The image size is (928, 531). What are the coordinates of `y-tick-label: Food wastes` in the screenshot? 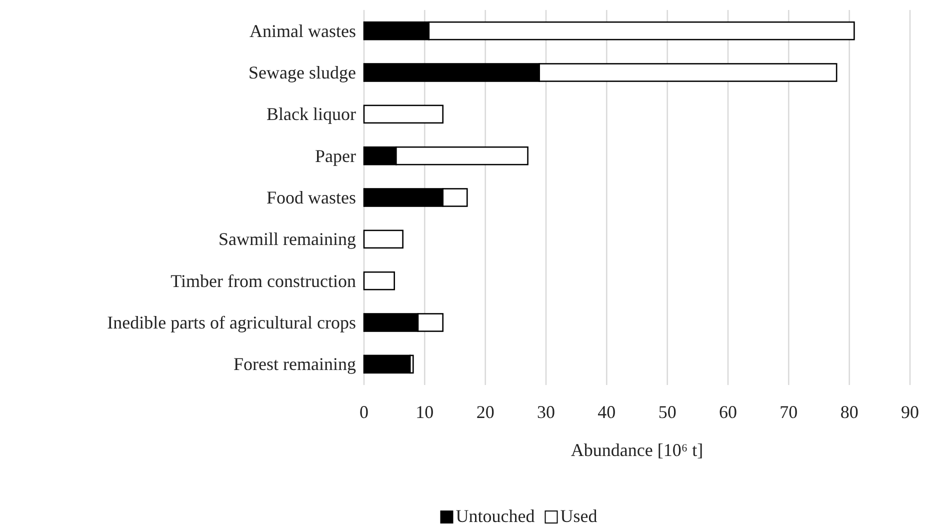 It's located at (311, 198).